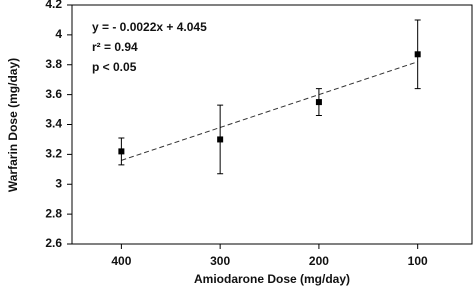  What do you see at coordinates (220, 261) in the screenshot?
I see `x-tick-label: 300` at bounding box center [220, 261].